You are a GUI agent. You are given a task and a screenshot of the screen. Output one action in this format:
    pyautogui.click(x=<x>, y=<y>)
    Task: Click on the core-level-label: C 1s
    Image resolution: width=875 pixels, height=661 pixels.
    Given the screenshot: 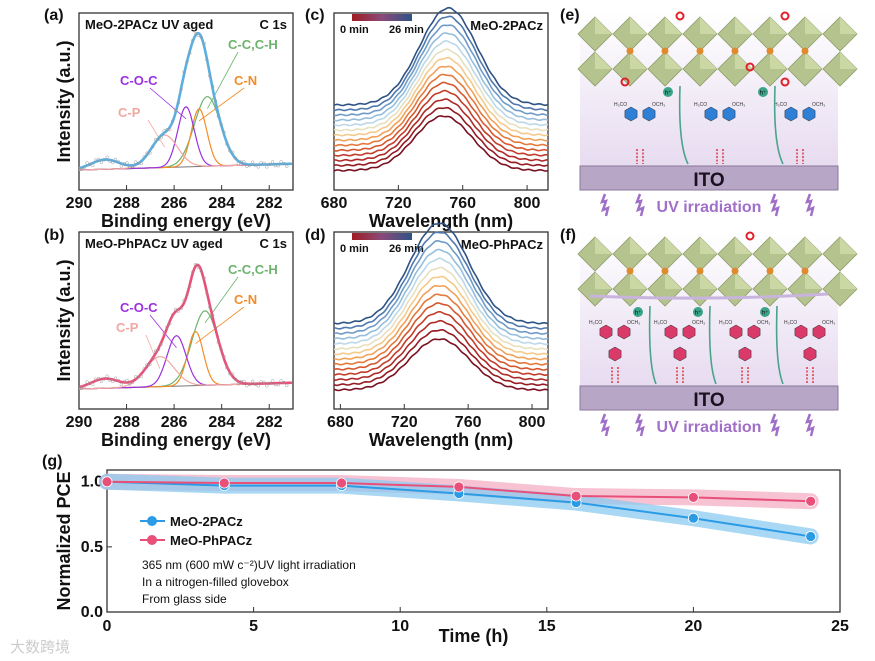 What is the action you would take?
    pyautogui.click(x=273, y=243)
    